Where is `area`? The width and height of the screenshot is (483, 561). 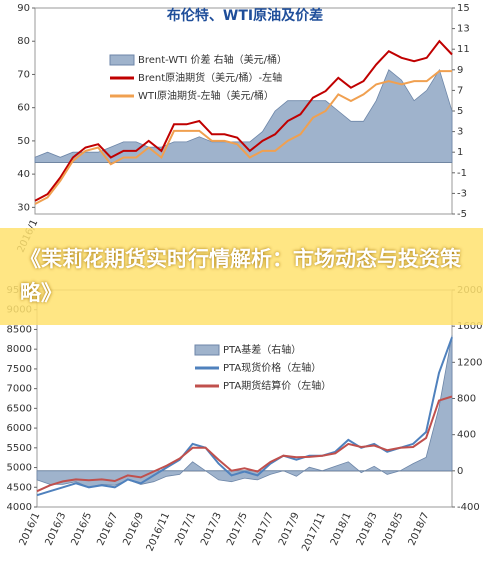
area is located at coordinates (243, 115).